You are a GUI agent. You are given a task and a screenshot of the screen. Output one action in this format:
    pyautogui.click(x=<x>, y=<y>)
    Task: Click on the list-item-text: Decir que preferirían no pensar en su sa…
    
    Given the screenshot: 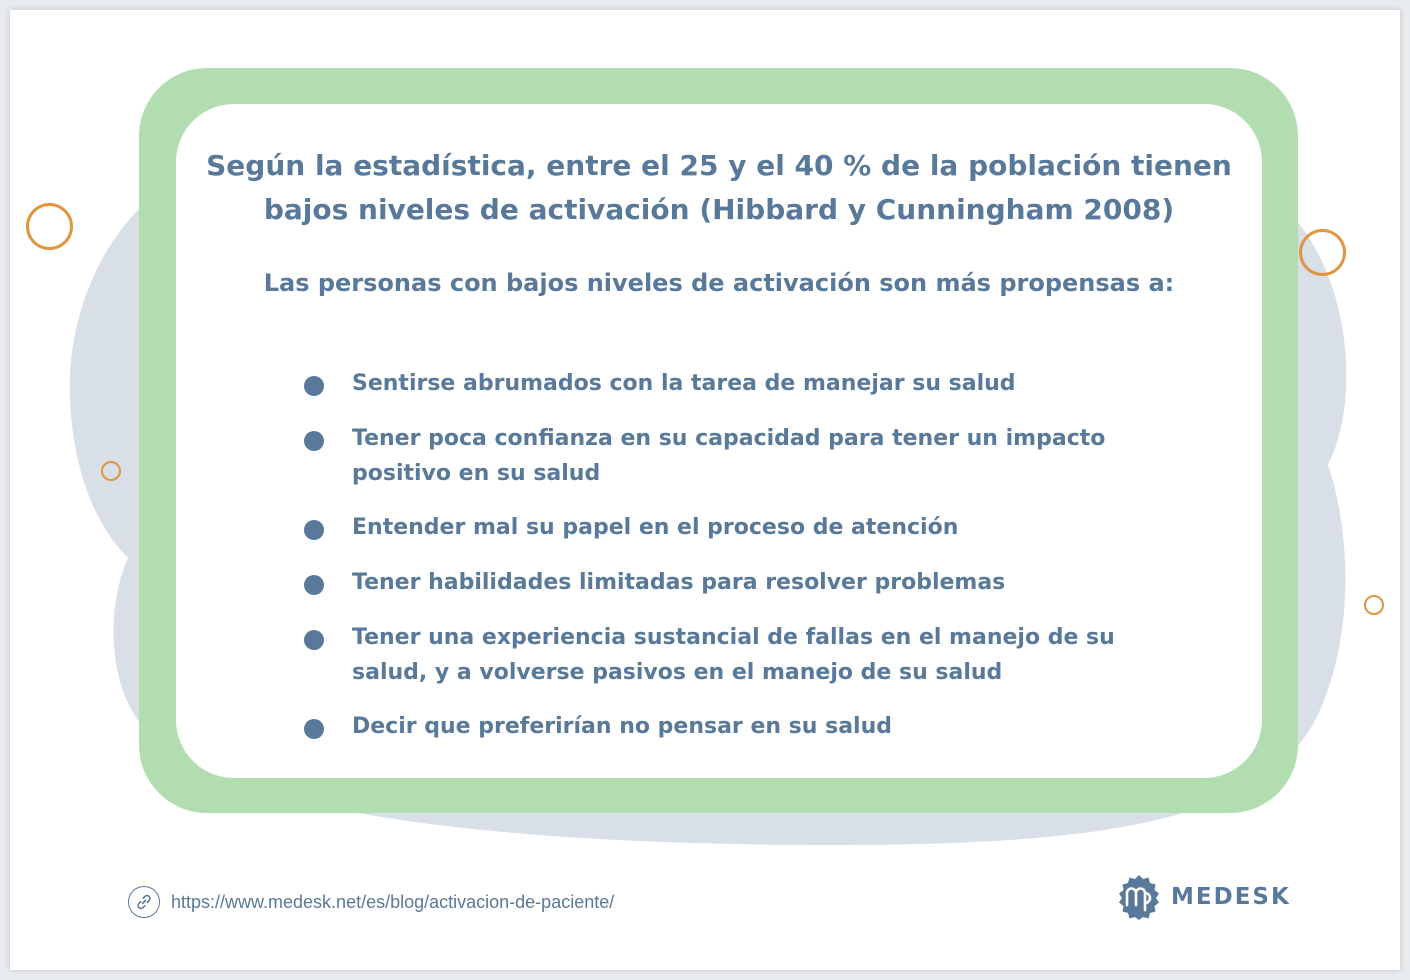 What is the action you would take?
    pyautogui.click(x=752, y=726)
    